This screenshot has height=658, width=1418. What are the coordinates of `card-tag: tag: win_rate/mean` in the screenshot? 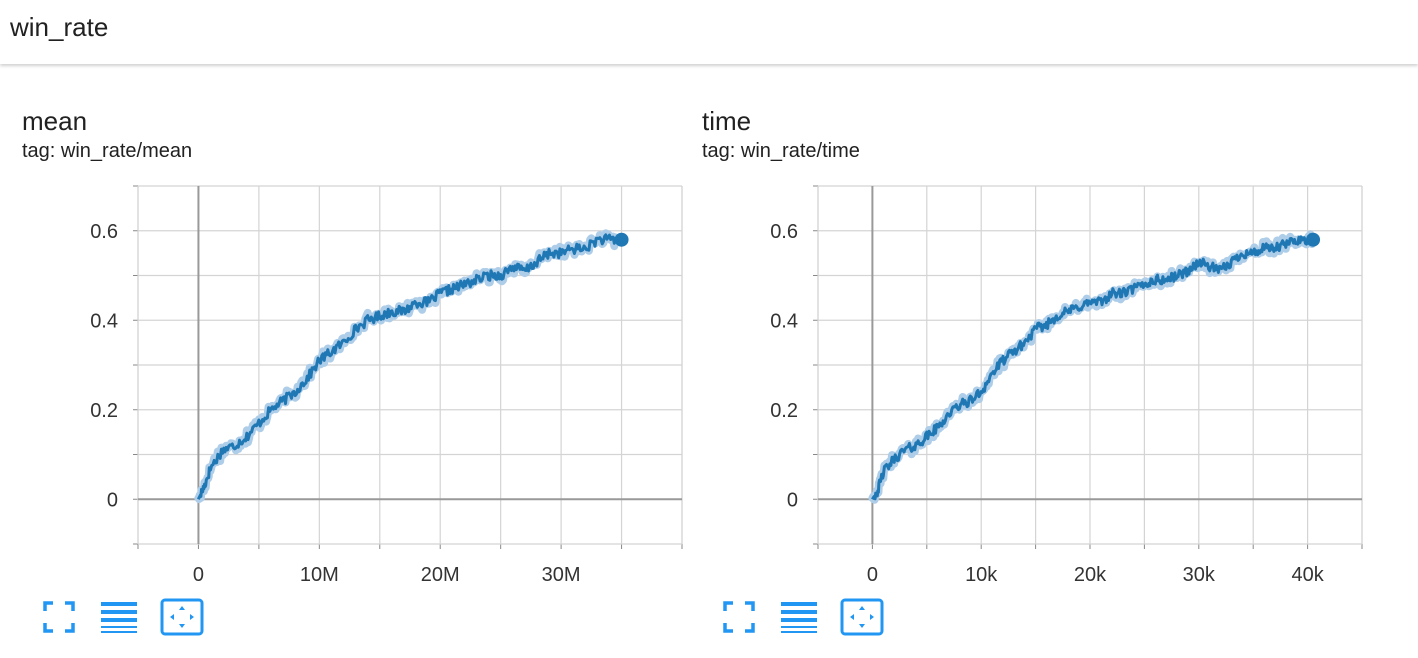 It's located at (107, 151).